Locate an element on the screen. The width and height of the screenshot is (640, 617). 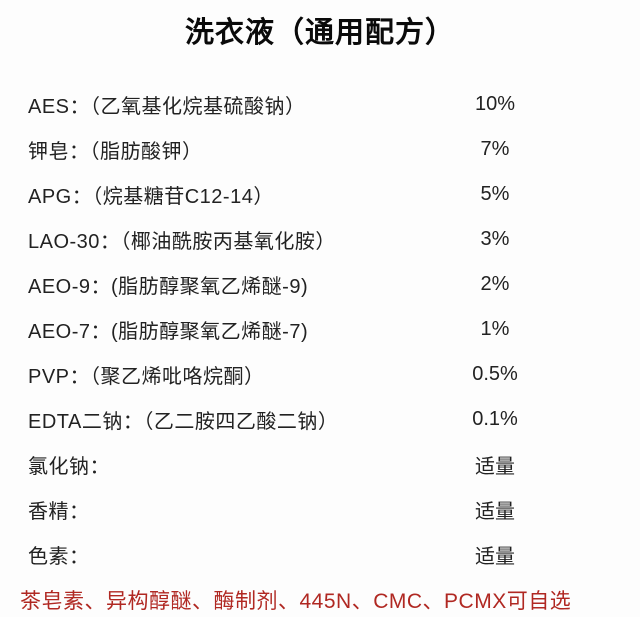
ingredient-label: PVP：（聚乙烯吡咯烷酮） is located at coordinates (146, 377).